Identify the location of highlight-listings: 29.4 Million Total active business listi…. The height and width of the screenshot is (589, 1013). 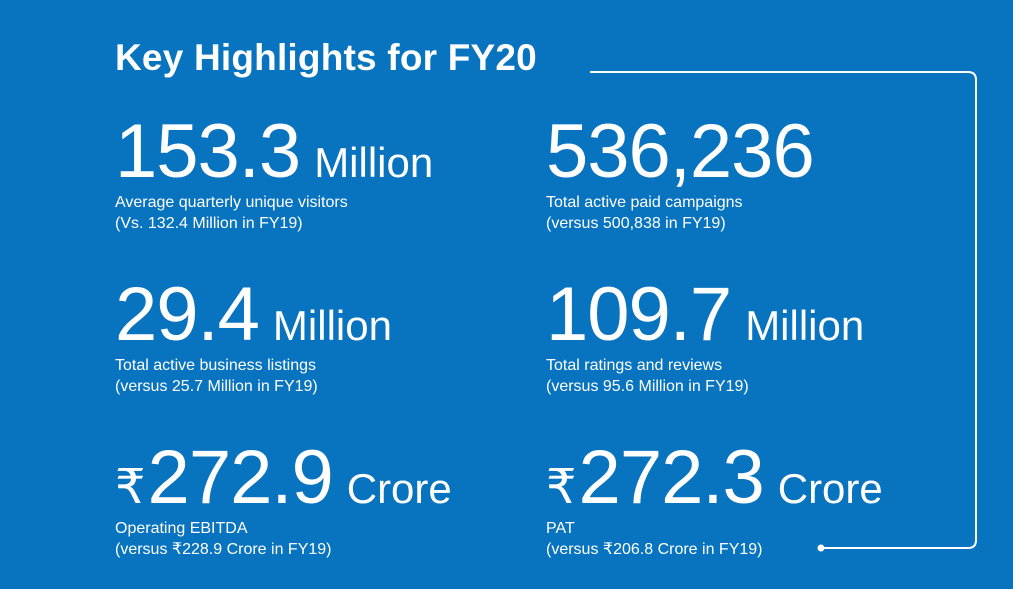
(253, 337).